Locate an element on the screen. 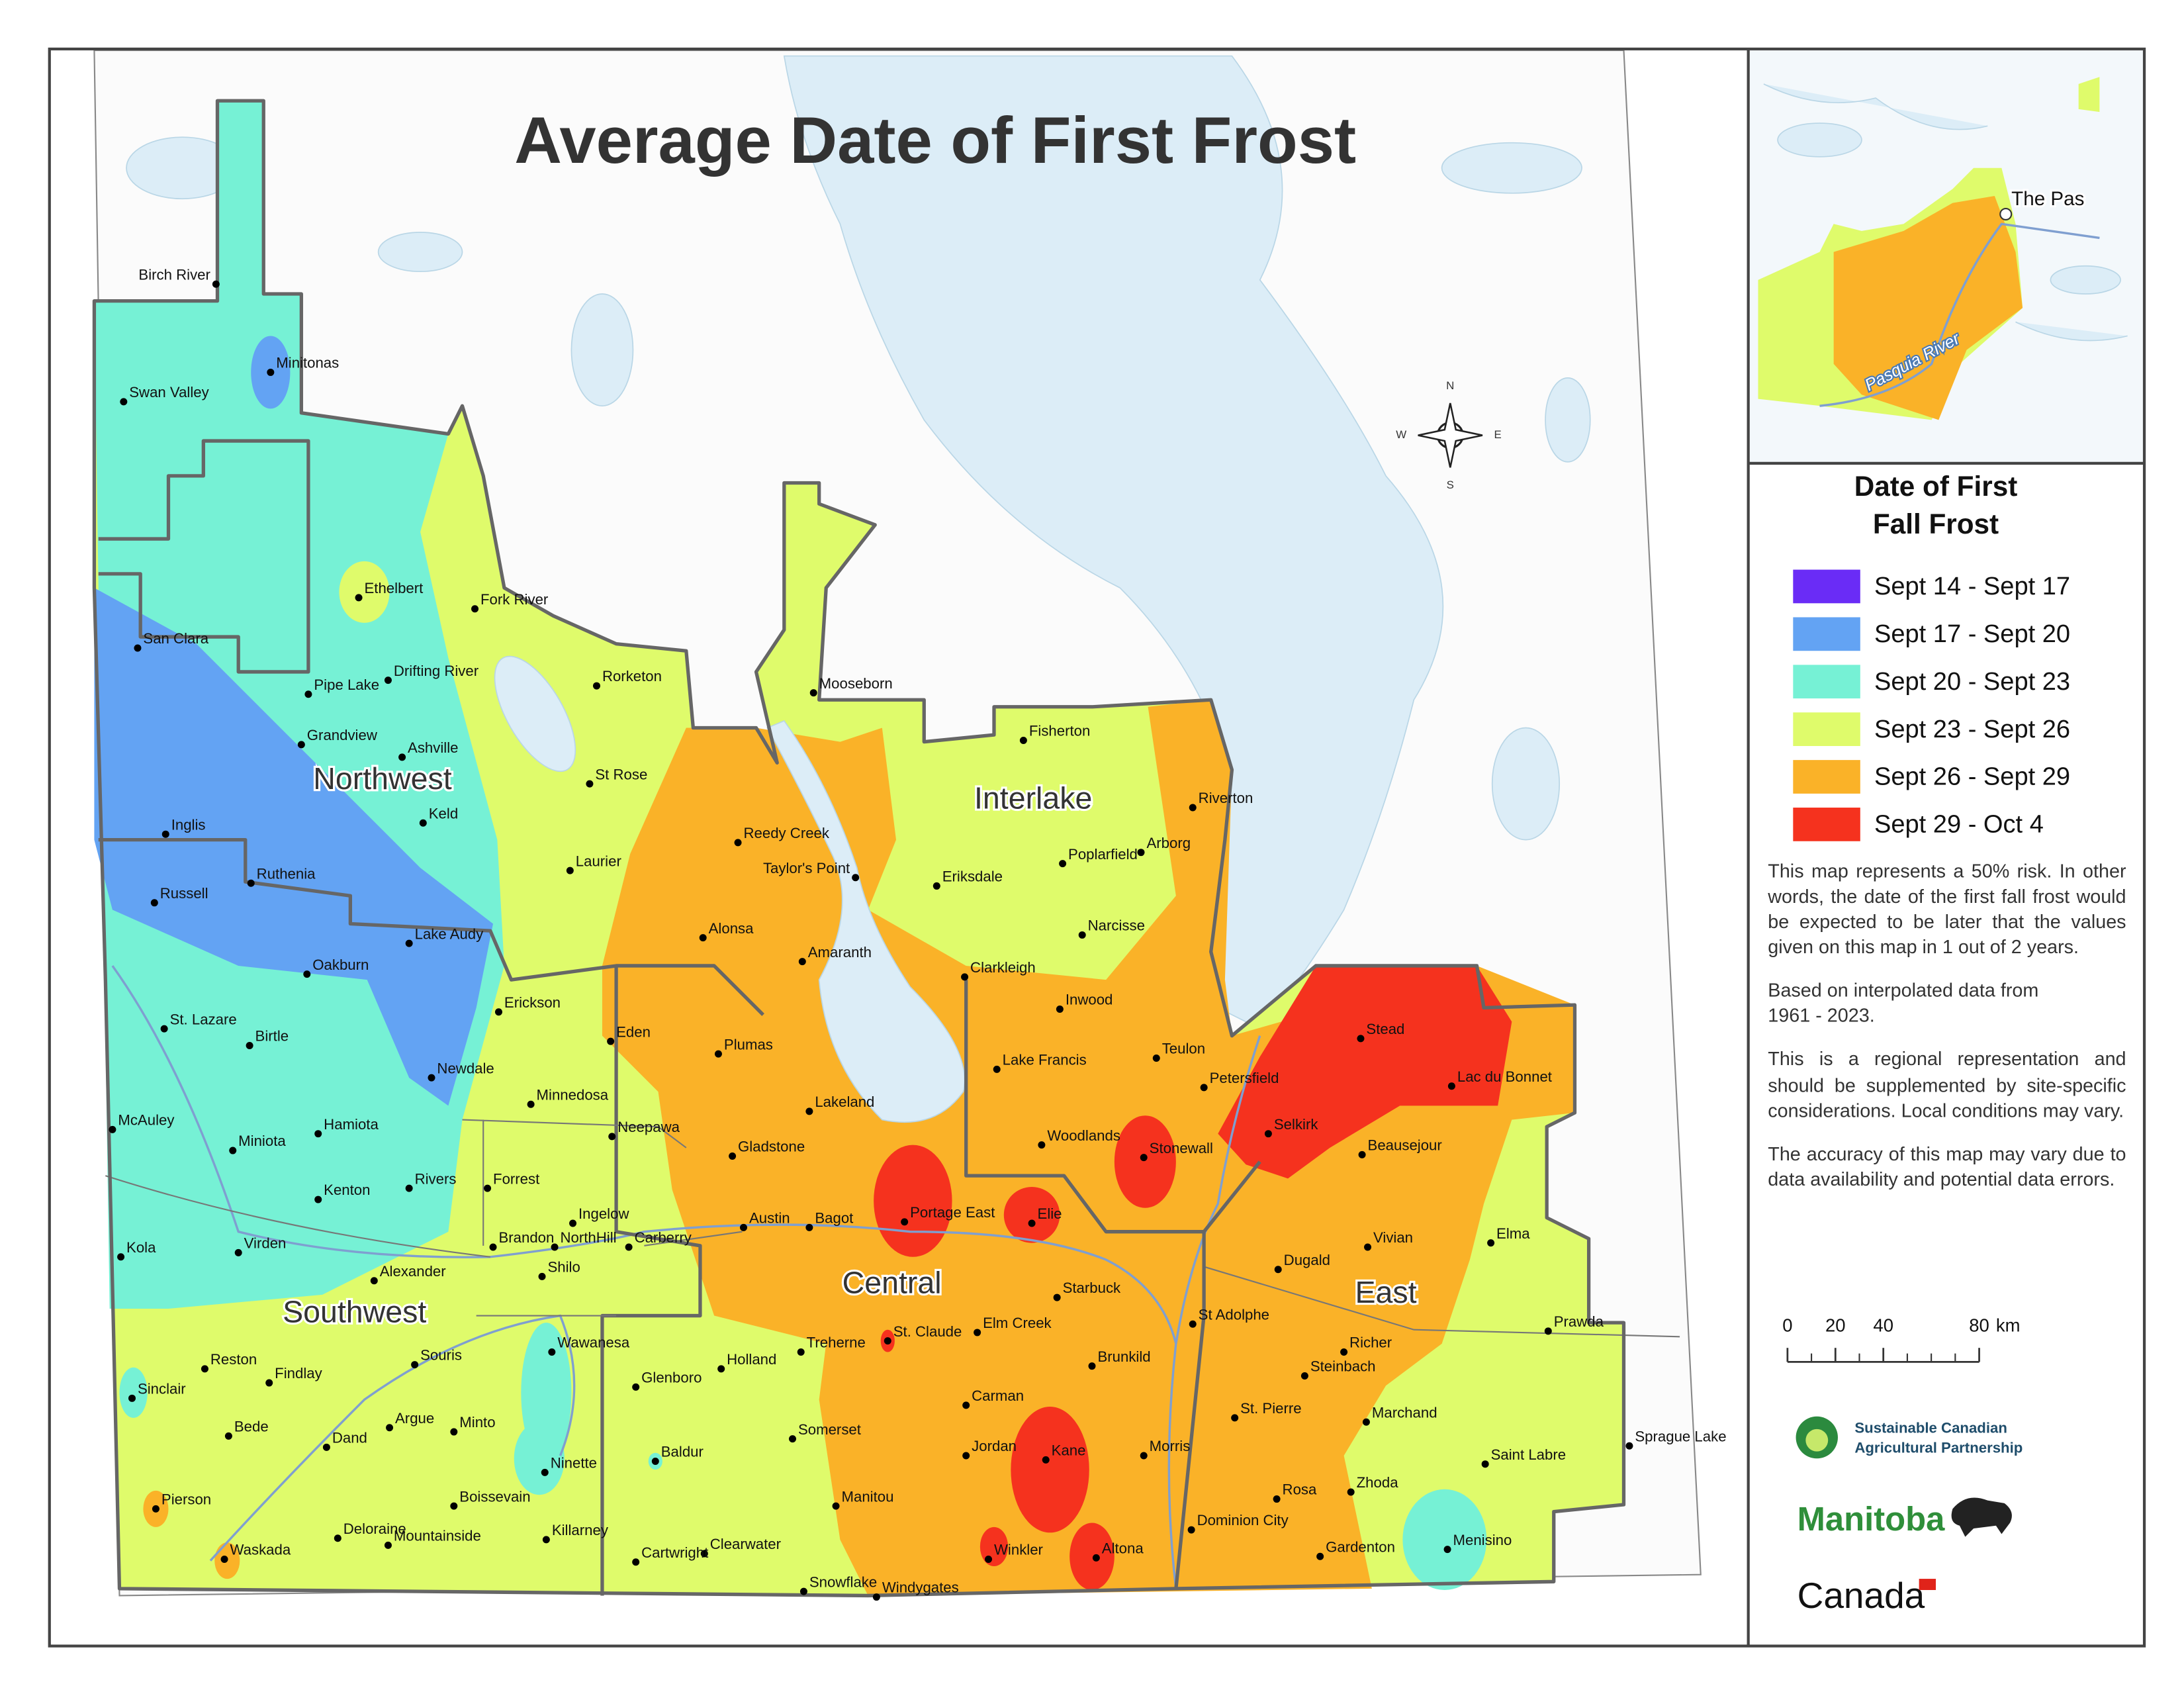  town-label: Poplarfield is located at coordinates (1103, 854).